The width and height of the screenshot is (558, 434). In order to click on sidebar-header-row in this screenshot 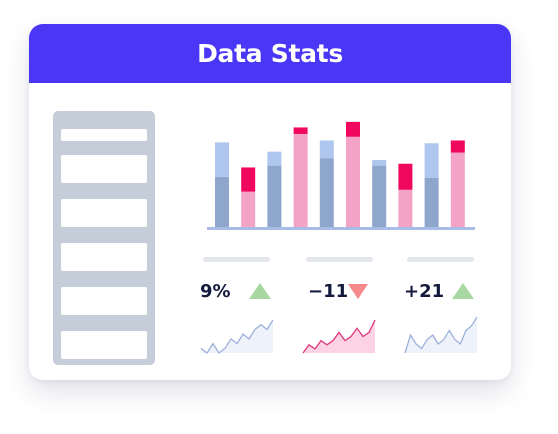, I will do `click(104, 135)`.